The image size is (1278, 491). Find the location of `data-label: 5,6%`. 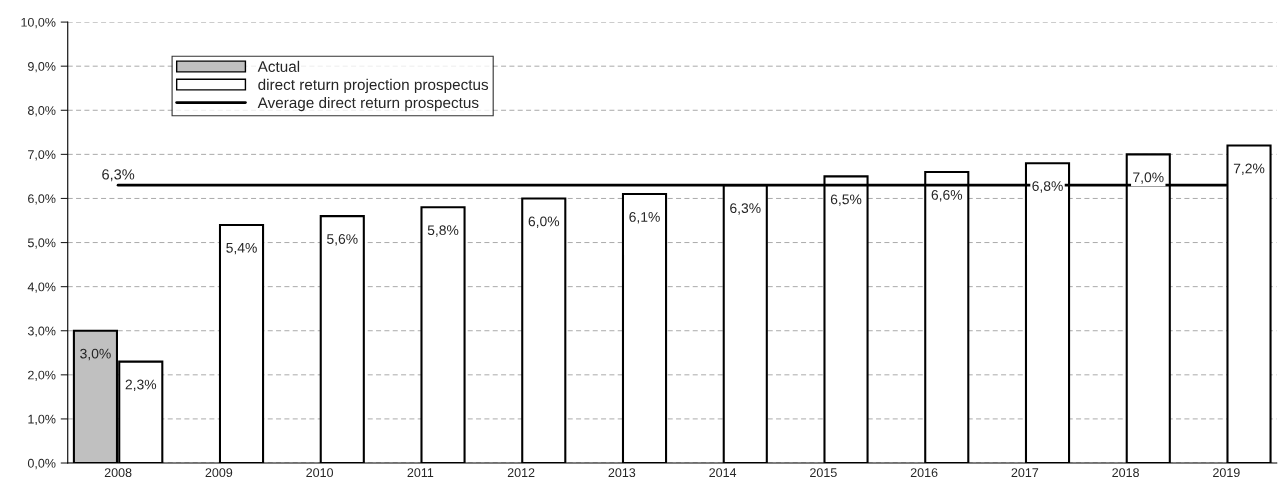

data-label: 5,6% is located at coordinates (342, 240).